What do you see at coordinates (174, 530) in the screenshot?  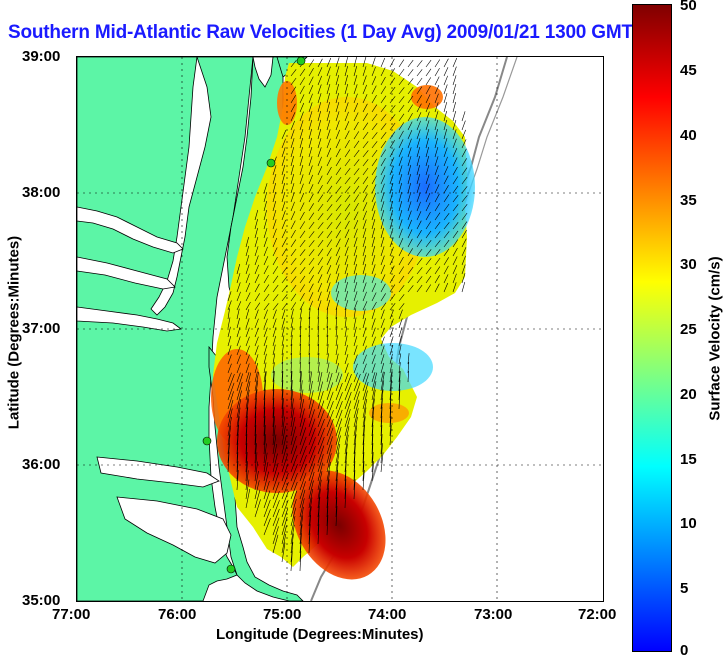 I see `pamlico-sound` at bounding box center [174, 530].